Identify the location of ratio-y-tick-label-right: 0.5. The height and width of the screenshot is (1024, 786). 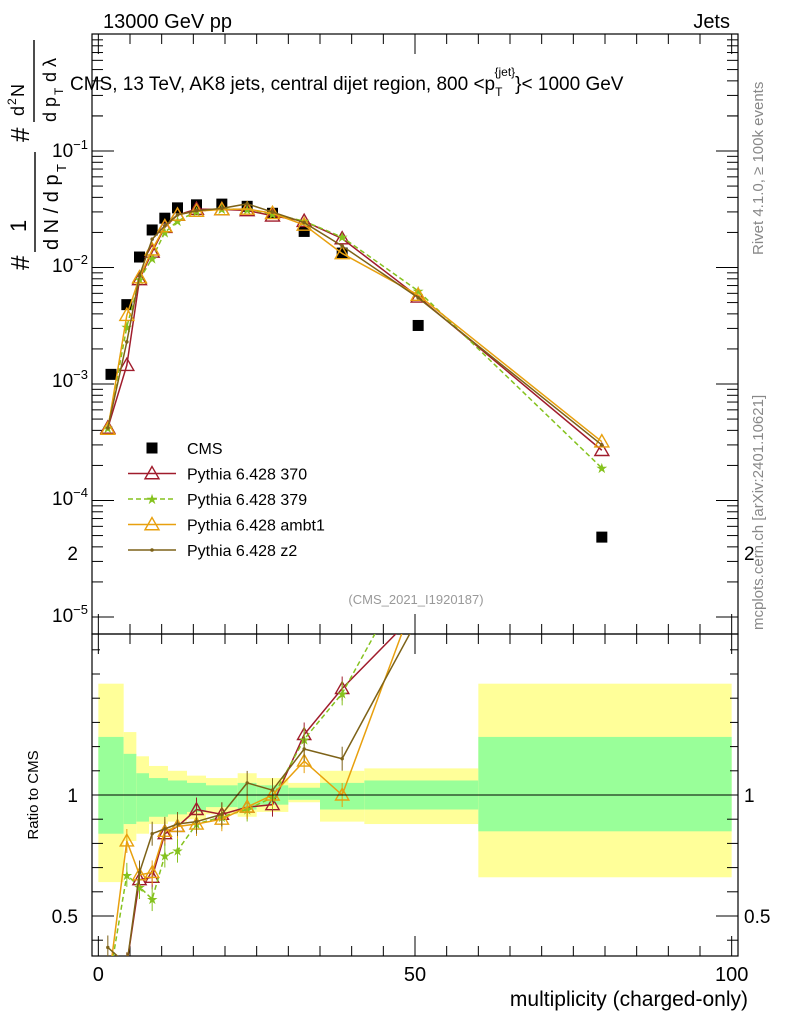
(757, 917).